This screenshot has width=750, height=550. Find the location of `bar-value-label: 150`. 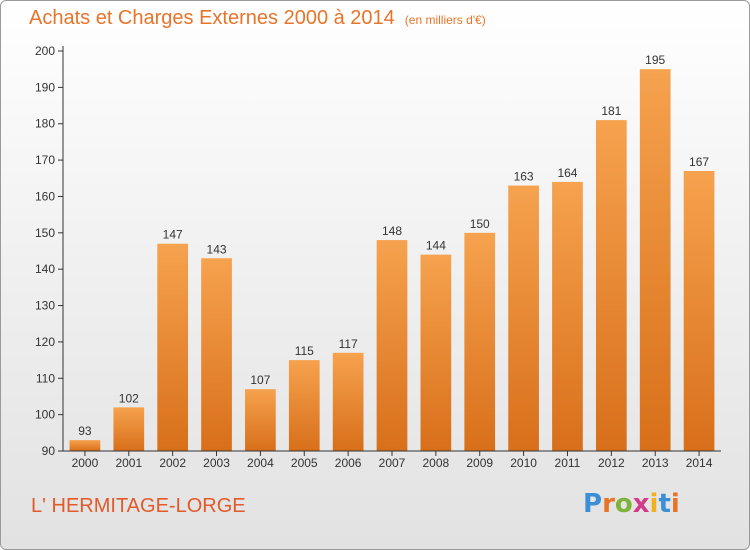

bar-value-label: 150 is located at coordinates (480, 224).